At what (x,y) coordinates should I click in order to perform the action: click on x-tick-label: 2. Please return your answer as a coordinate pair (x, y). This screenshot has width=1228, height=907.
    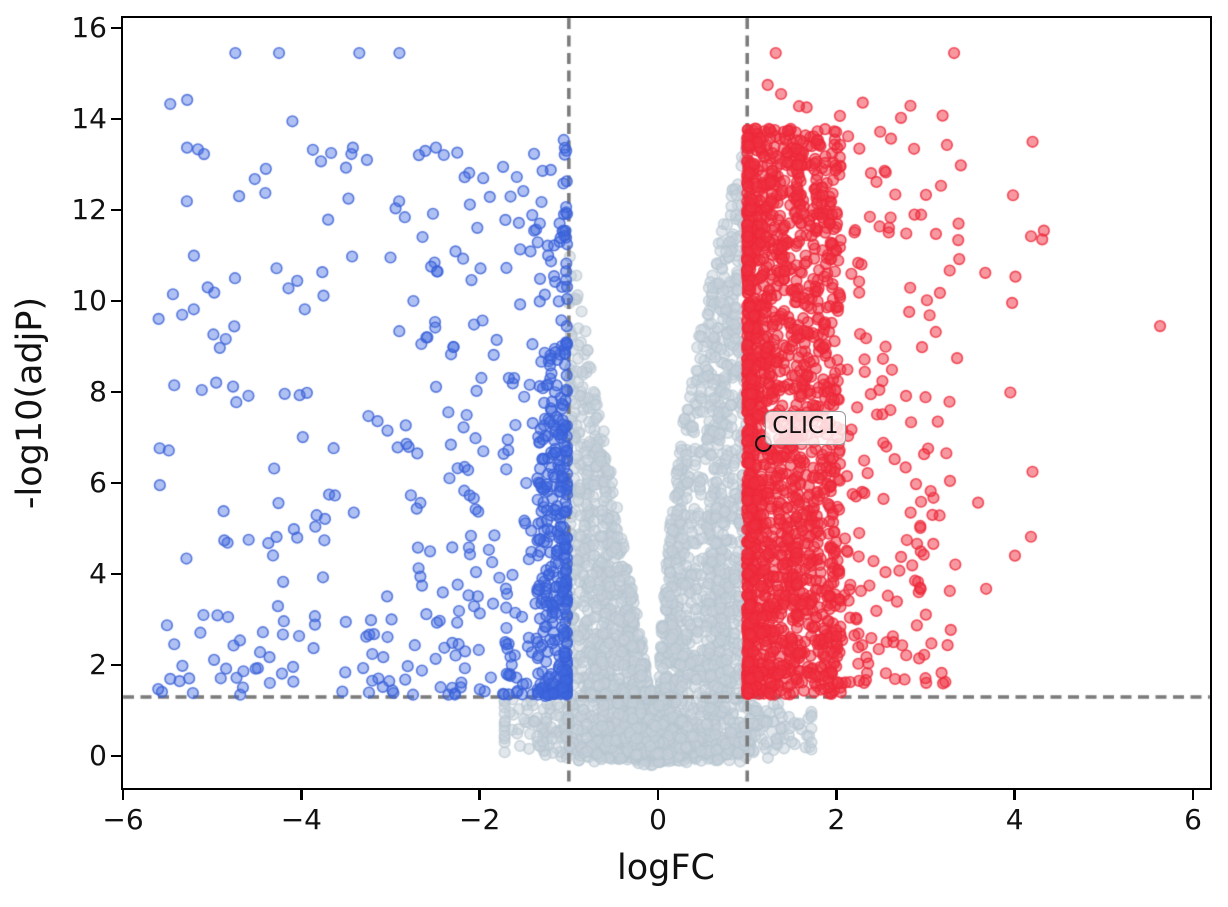
    Looking at the image, I should click on (836, 819).